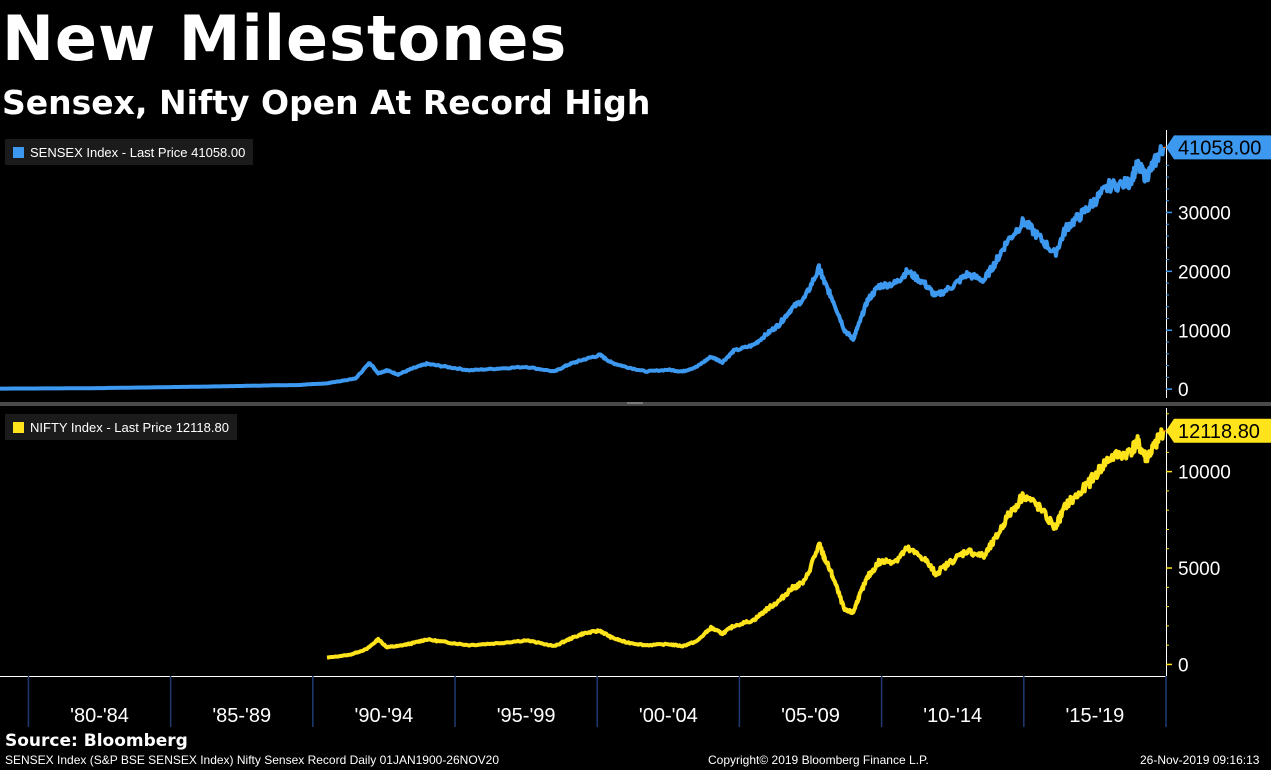 The height and width of the screenshot is (770, 1271). Describe the element at coordinates (1204, 272) in the screenshot. I see `sensex-y-tick-label: 20000` at that location.